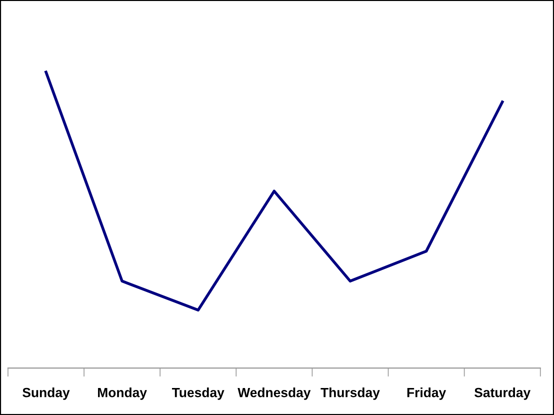 This screenshot has width=554, height=415. I want to click on x-tick-label: Sunday, so click(46, 394).